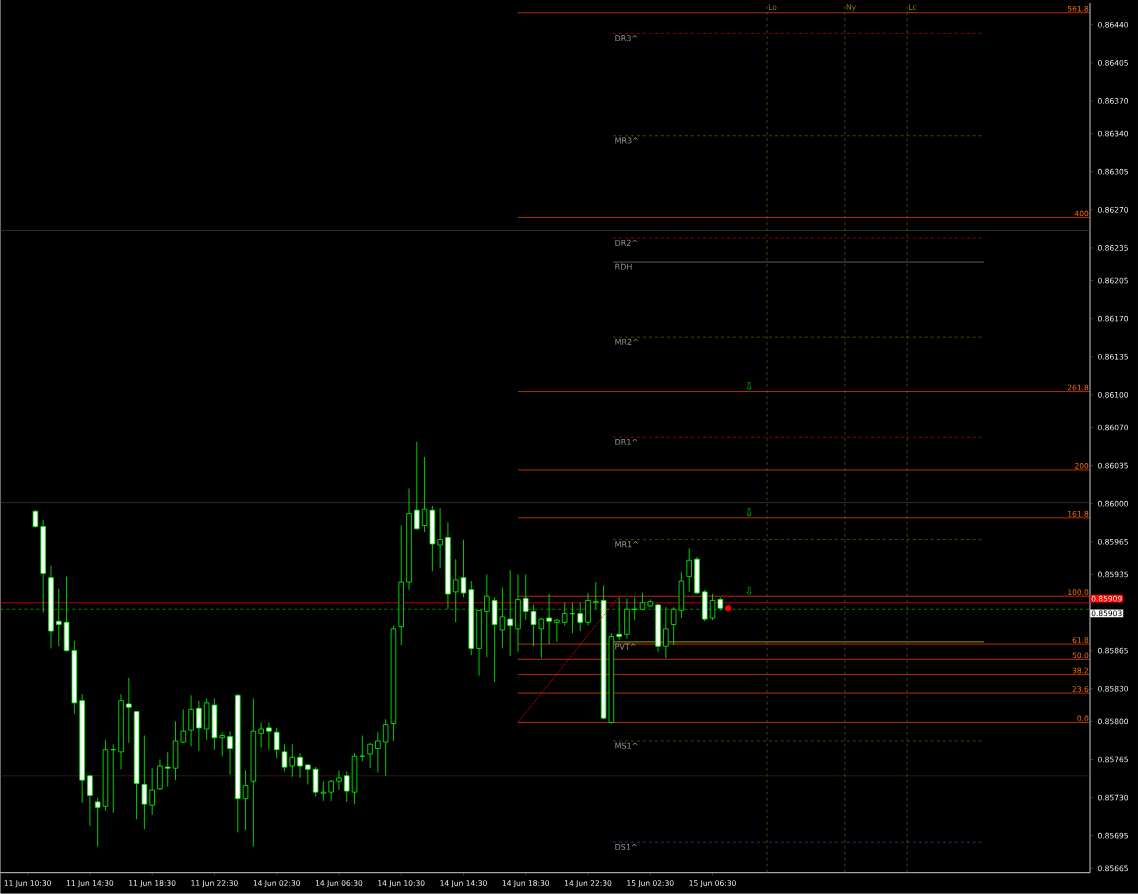 The width and height of the screenshot is (1138, 894). Describe the element at coordinates (626, 847) in the screenshot. I see `ref-line-label: DS1^` at that location.